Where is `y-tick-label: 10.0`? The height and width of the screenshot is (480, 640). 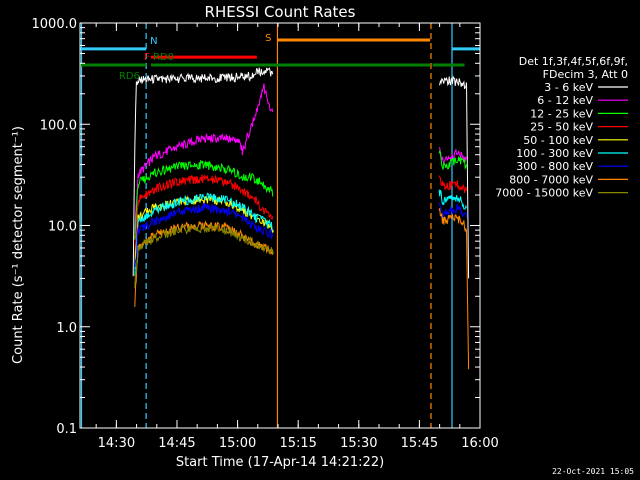
y-tick-label: 10.0 is located at coordinates (62, 227).